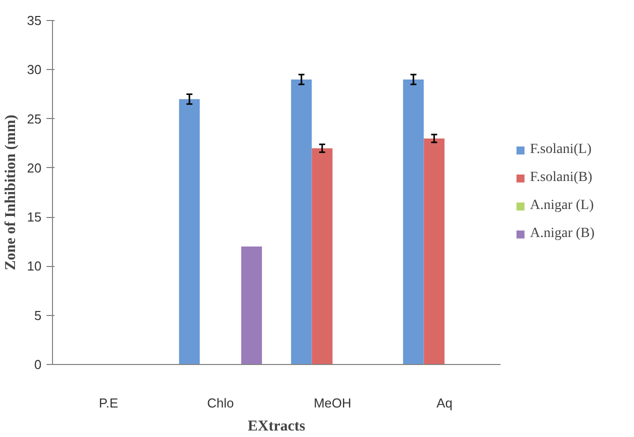 The image size is (634, 437). What do you see at coordinates (38, 364) in the screenshot?
I see `y-tick-label: 0` at bounding box center [38, 364].